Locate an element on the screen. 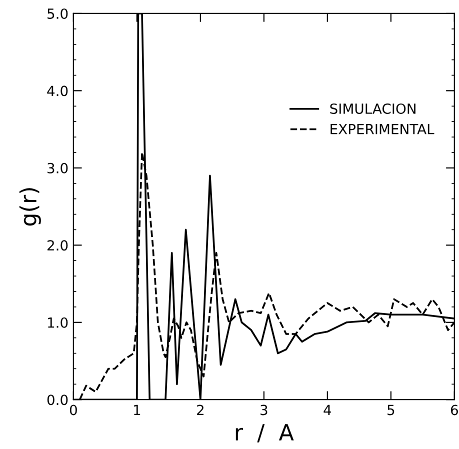 The width and height of the screenshot is (459, 449). x-tick-label: 1 is located at coordinates (137, 410).